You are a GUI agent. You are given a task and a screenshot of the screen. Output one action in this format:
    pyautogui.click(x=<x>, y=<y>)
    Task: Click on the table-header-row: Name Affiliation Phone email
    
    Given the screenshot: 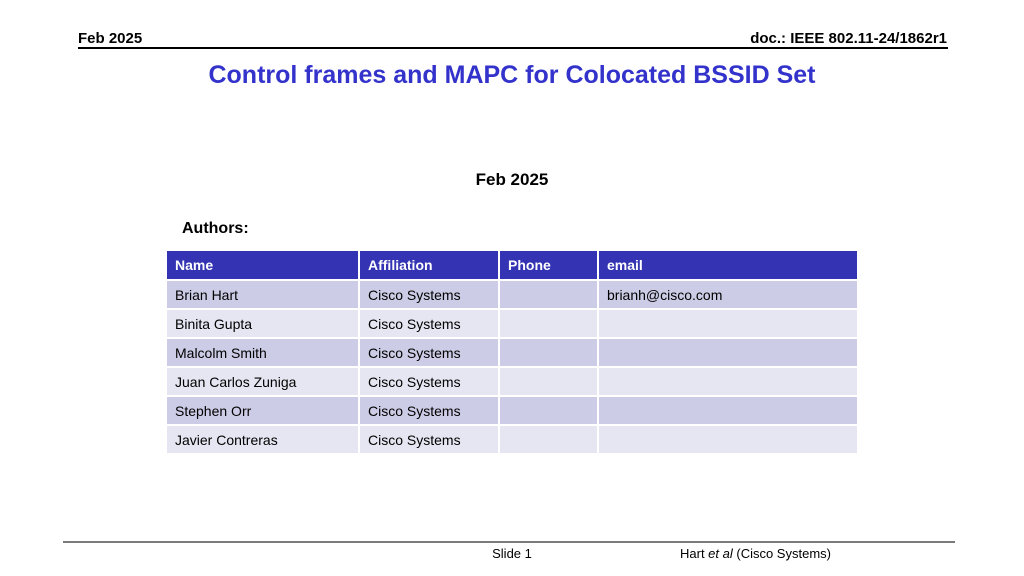 What is the action you would take?
    pyautogui.click(x=512, y=265)
    